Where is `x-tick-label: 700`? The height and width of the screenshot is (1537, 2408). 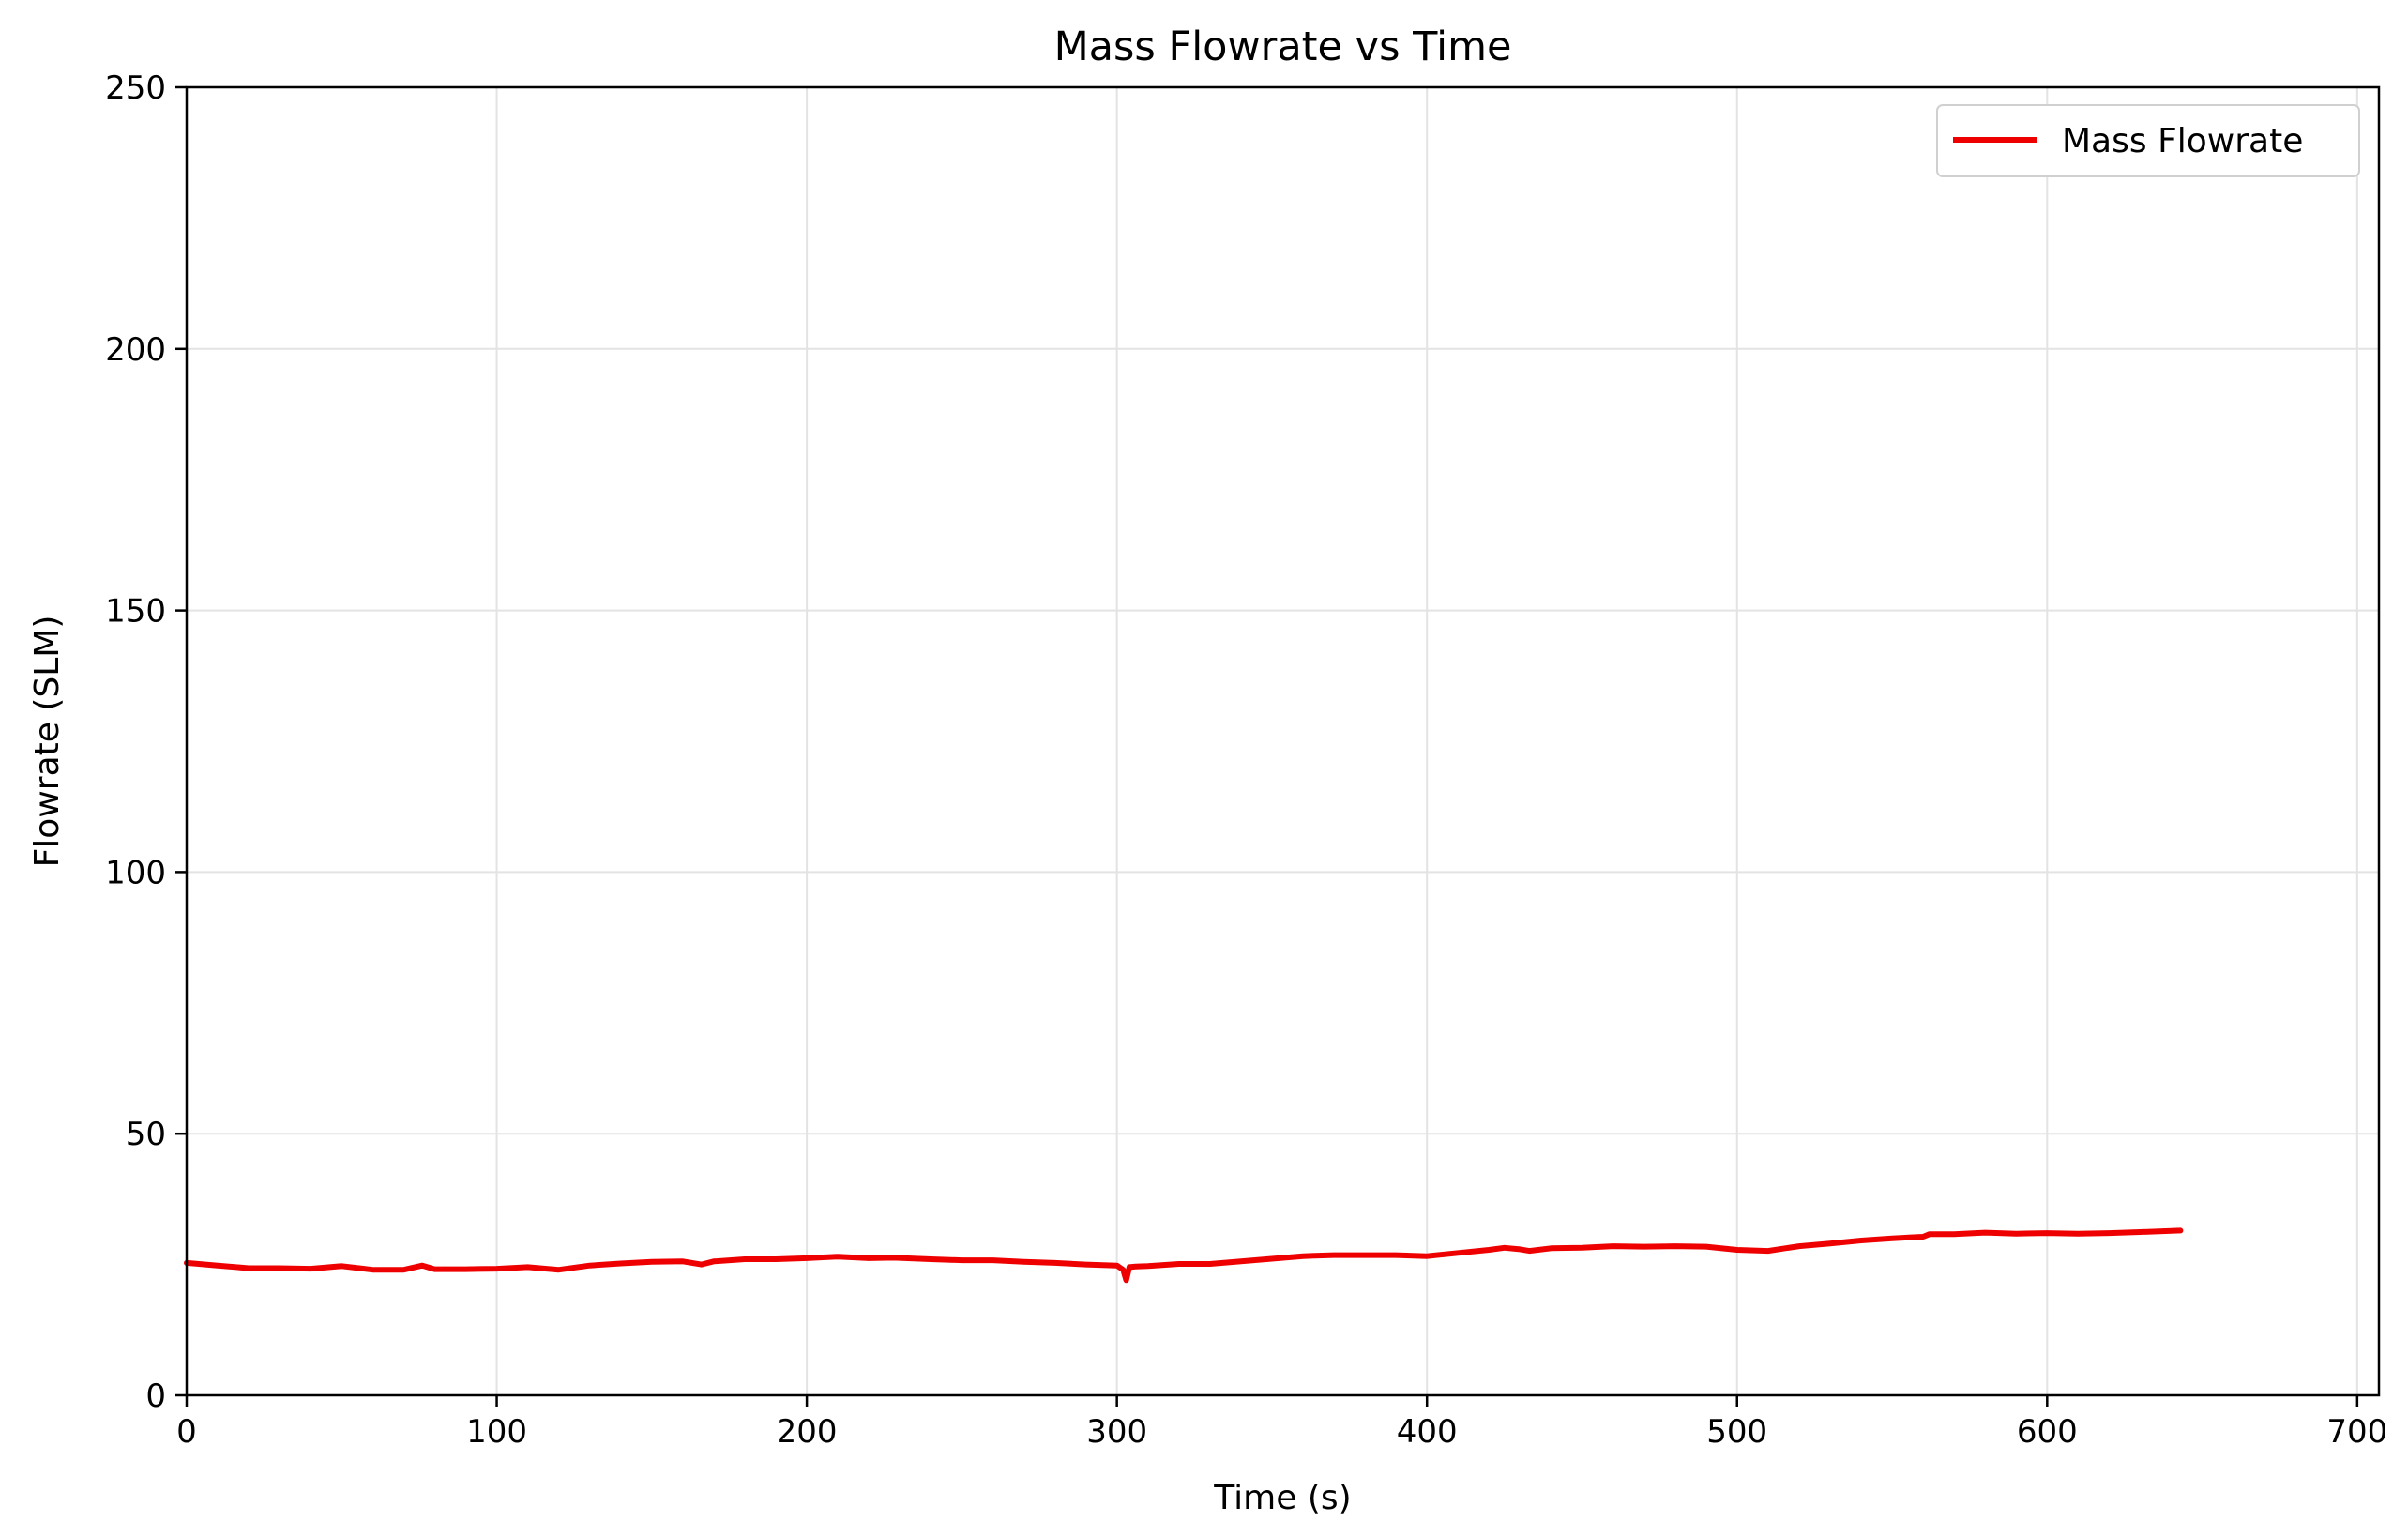
x-tick-label: 700 is located at coordinates (2357, 1432).